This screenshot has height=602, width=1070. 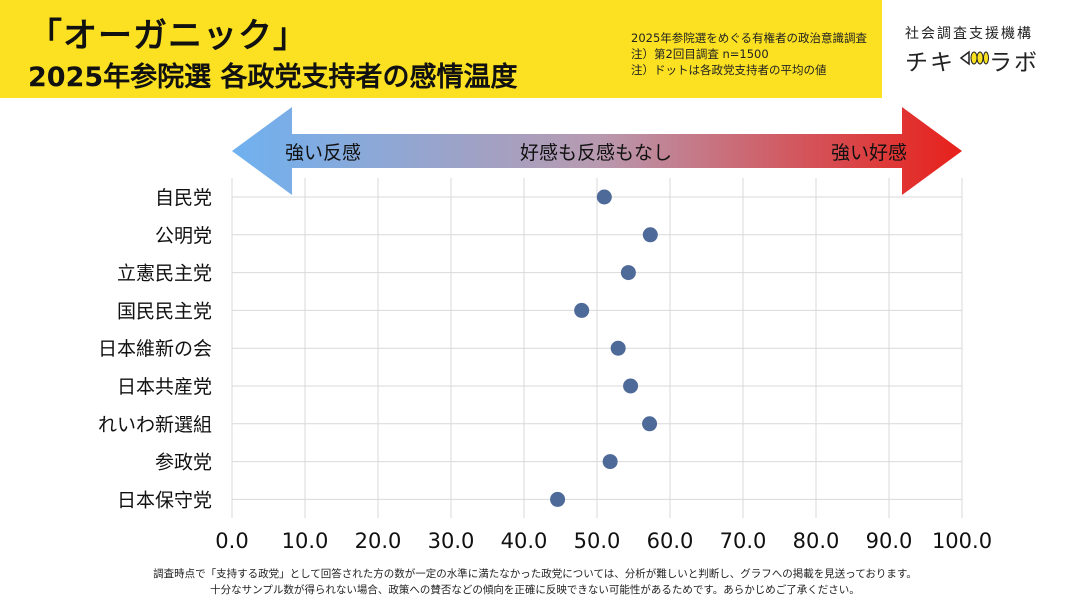 What do you see at coordinates (889, 541) in the screenshot?
I see `x-tick-label: 90.0` at bounding box center [889, 541].